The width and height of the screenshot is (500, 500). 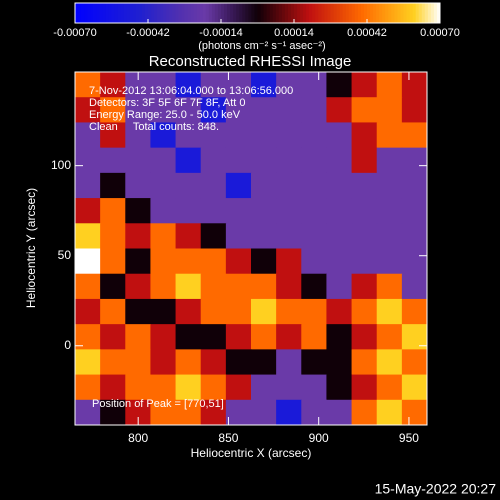 I want to click on colorbar-tick-label: -0.00042, so click(x=147, y=33).